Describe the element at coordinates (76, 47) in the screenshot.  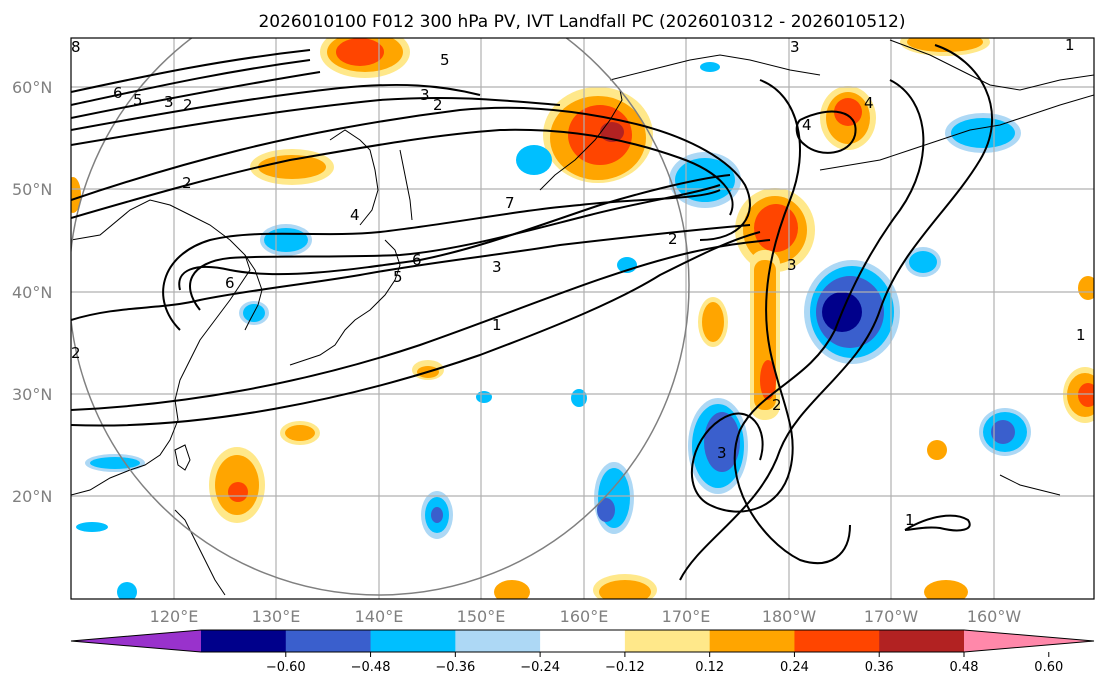
I see `contour-label: 8` at that location.